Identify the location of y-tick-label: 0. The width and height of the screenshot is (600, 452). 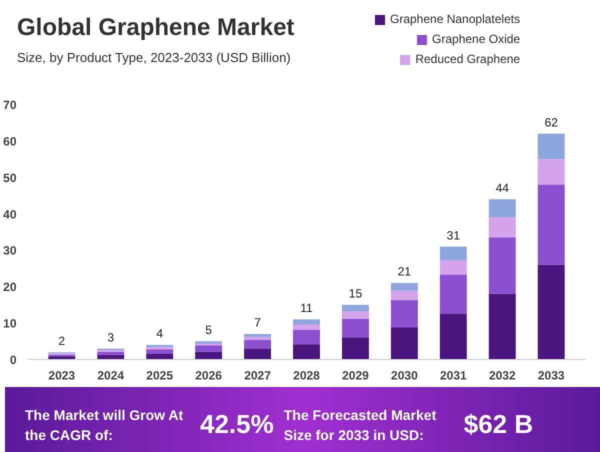
(13, 360).